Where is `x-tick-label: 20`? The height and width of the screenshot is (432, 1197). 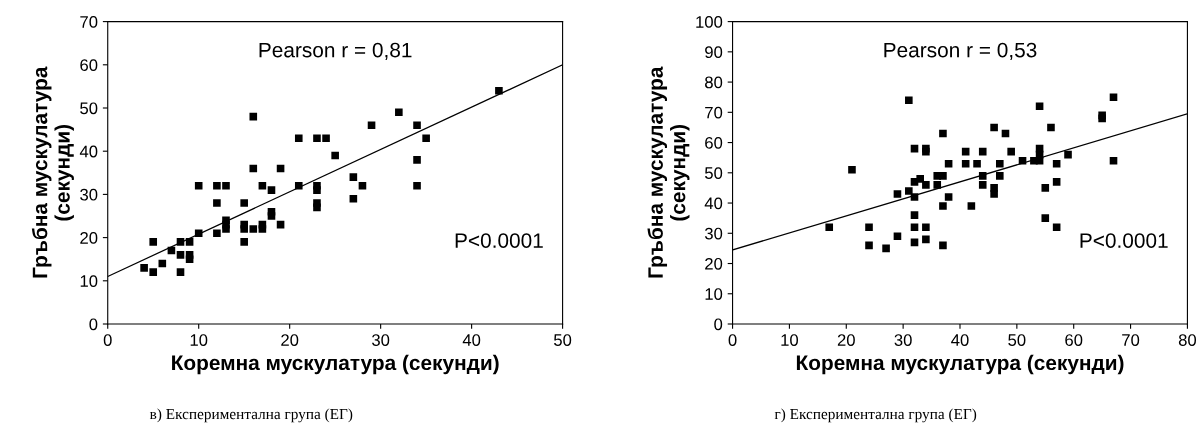 x-tick-label: 20 is located at coordinates (846, 340).